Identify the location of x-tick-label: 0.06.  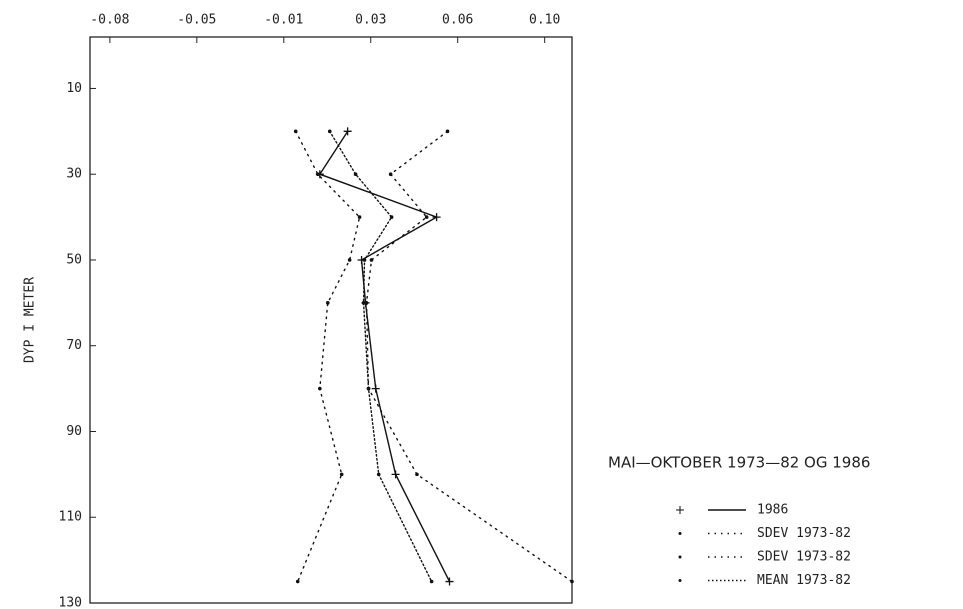
(457, 20).